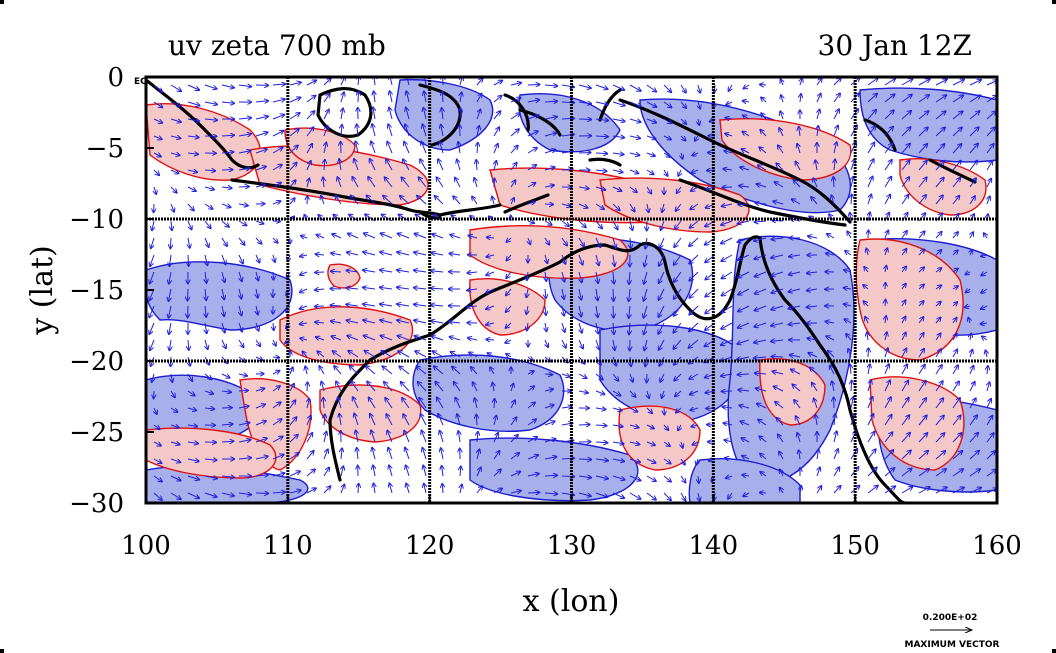  I want to click on y-tick-label-25: −25, so click(96, 433).